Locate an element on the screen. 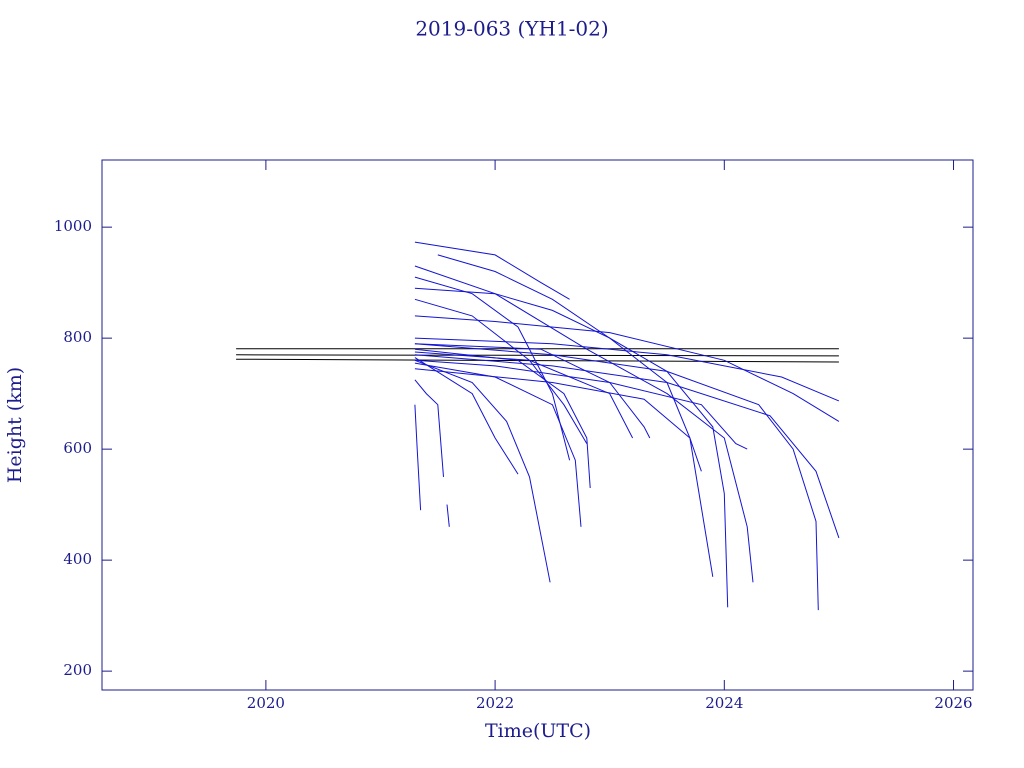 Image resolution: width=1024 pixels, height=768 pixels. x-tick-label: 2022 is located at coordinates (495, 703).